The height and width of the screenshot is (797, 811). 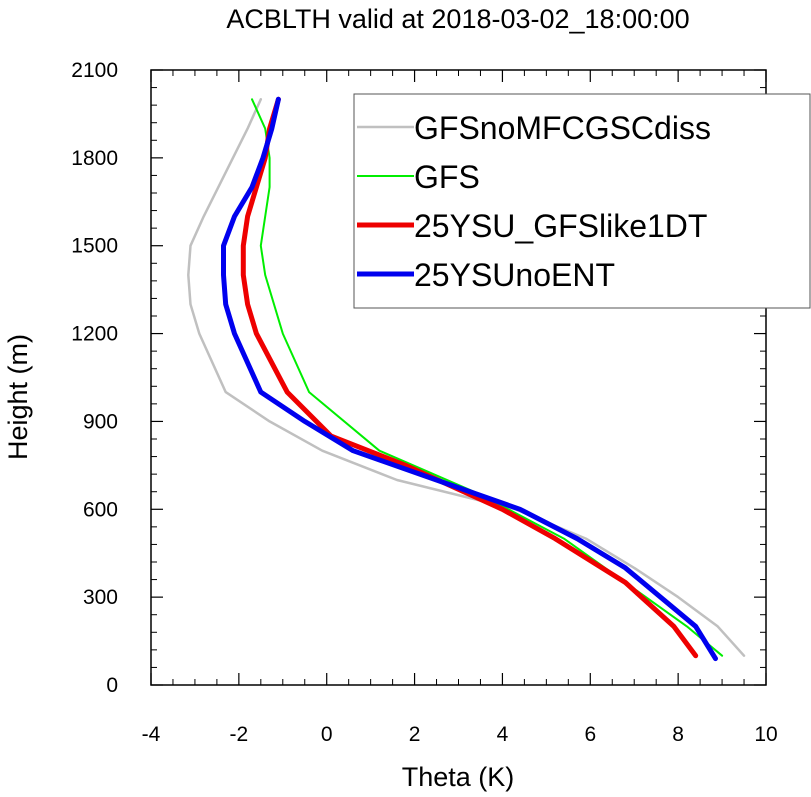 What do you see at coordinates (18, 397) in the screenshot?
I see `y-axis-label: Height (m)` at bounding box center [18, 397].